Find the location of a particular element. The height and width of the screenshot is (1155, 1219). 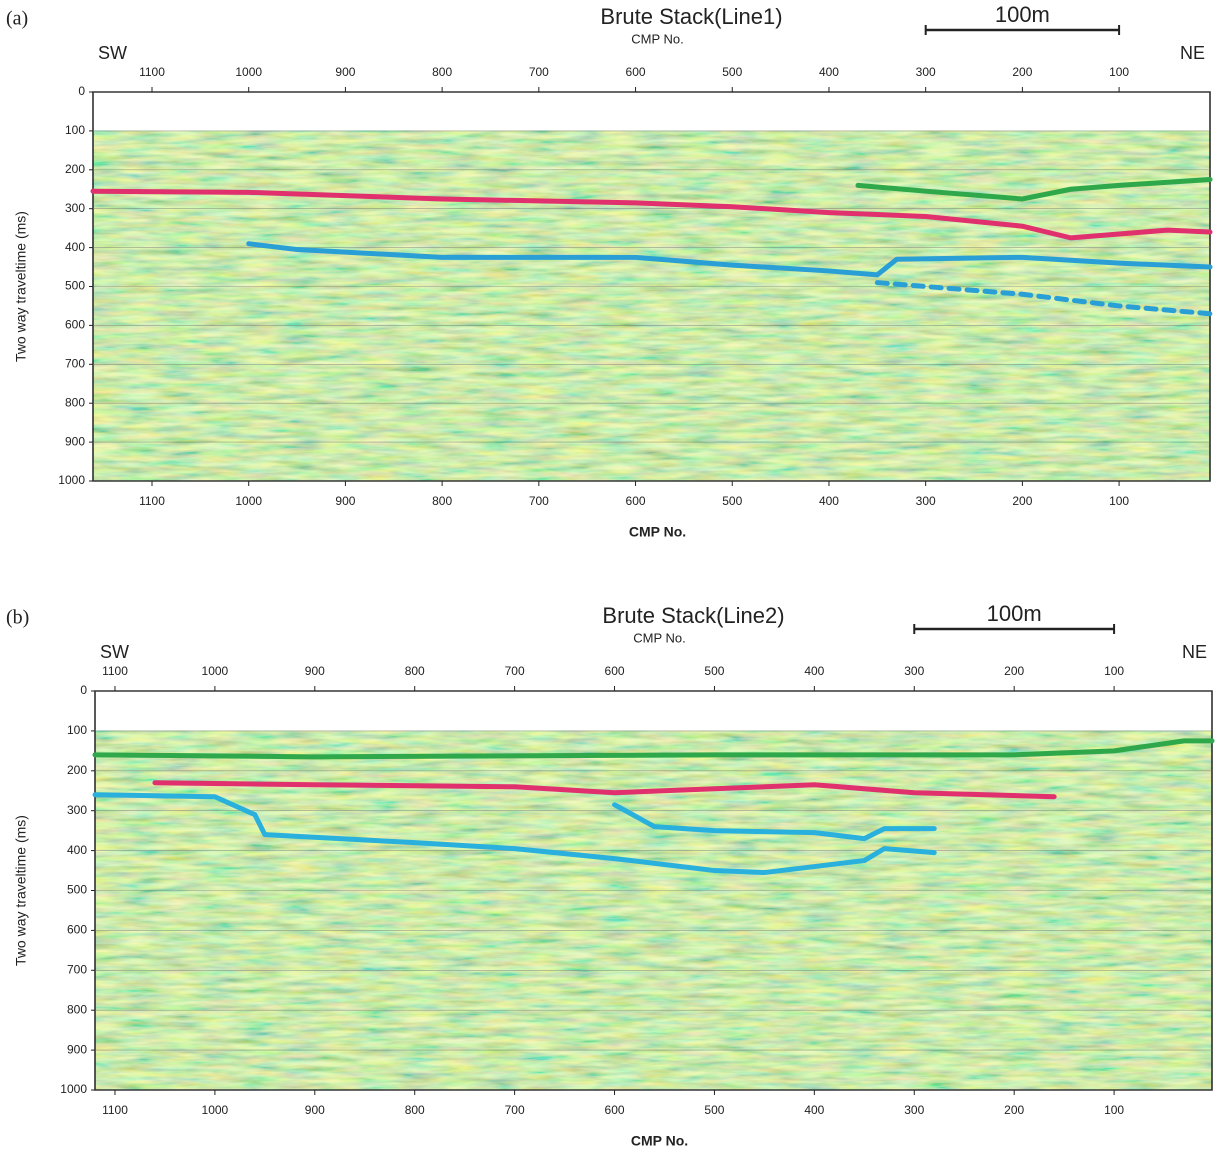

panel-label: (a) is located at coordinates (17, 19).